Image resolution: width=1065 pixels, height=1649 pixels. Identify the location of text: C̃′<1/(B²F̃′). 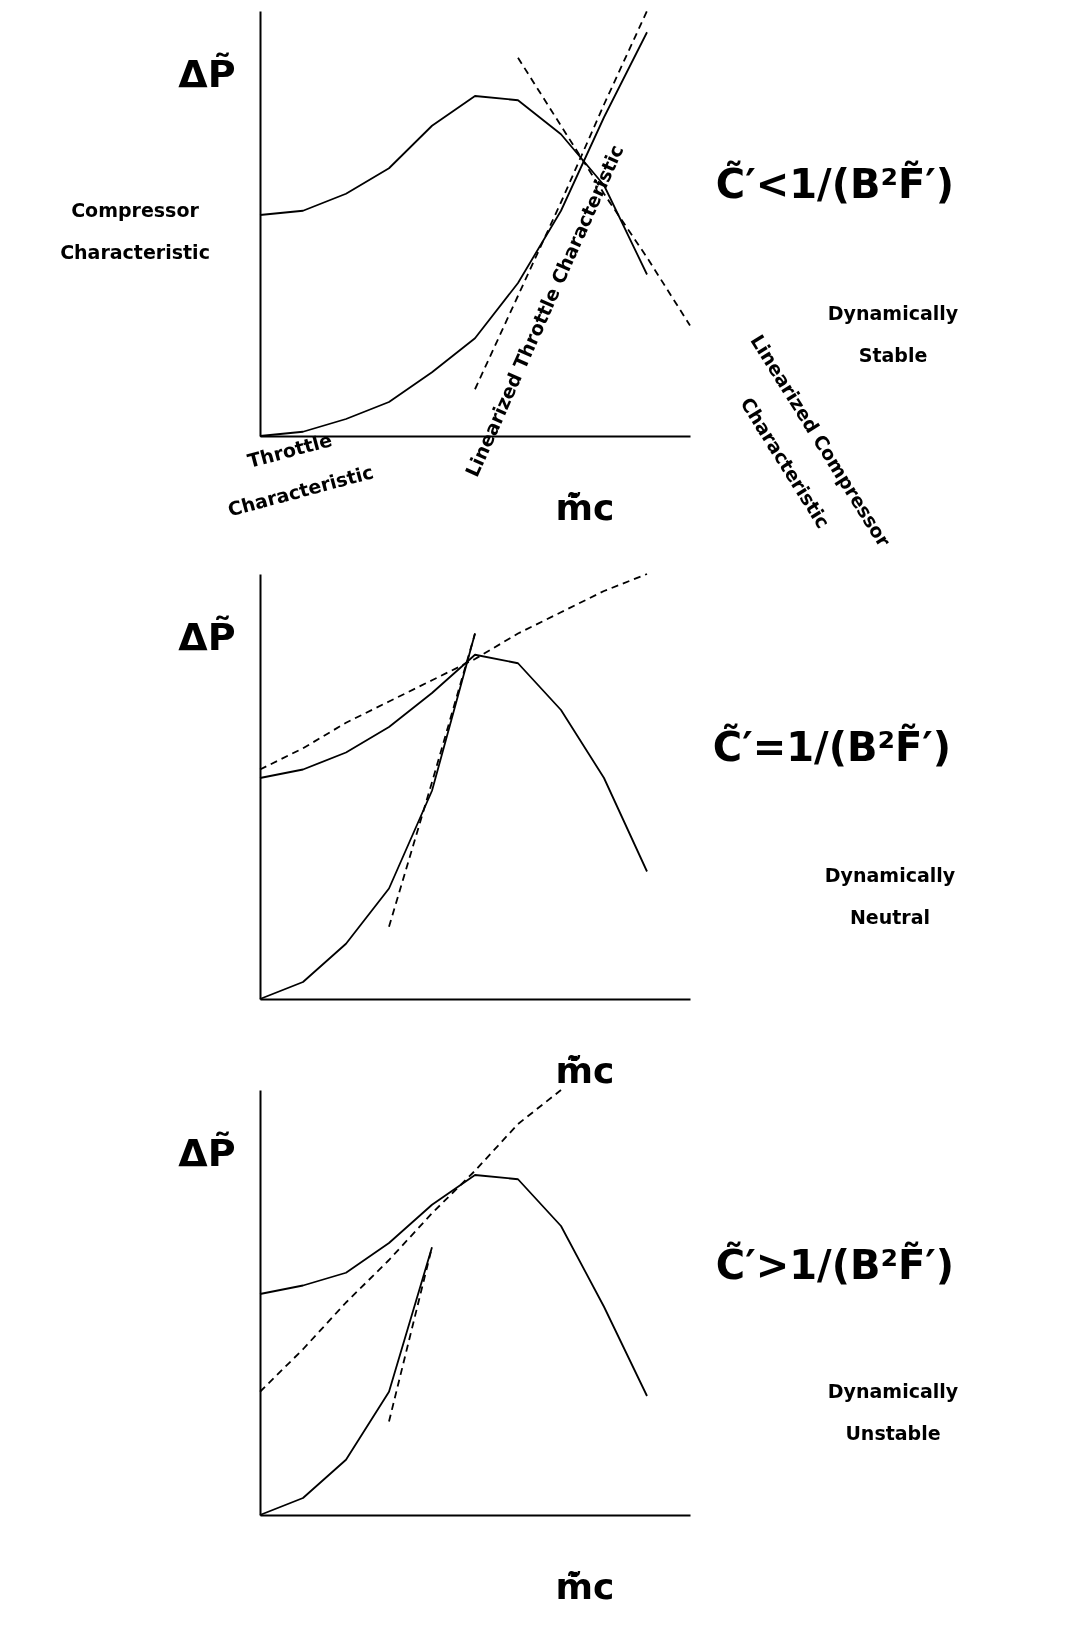
(835, 183).